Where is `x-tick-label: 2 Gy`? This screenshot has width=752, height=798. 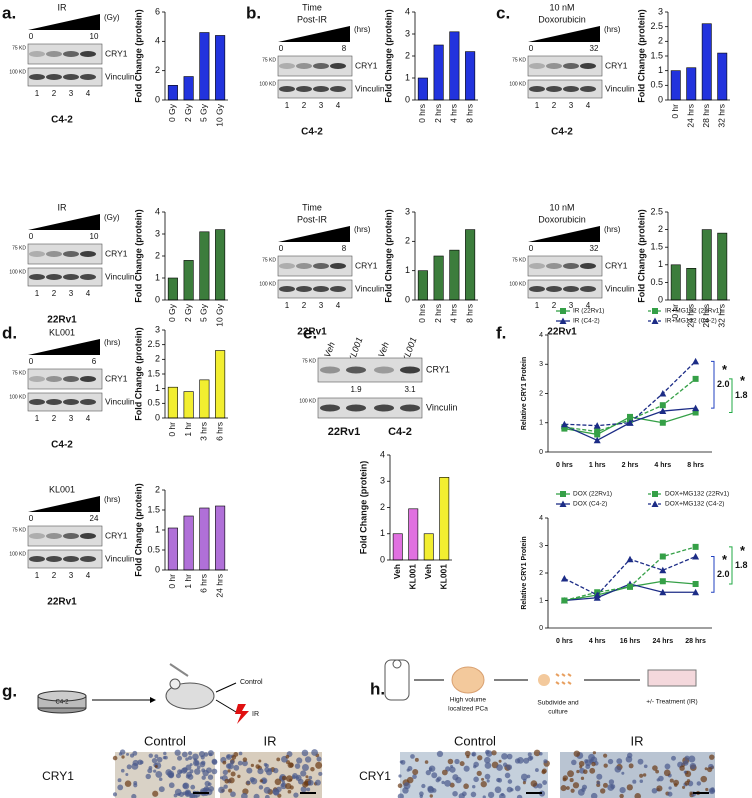 x-tick-label: 2 Gy is located at coordinates (188, 112).